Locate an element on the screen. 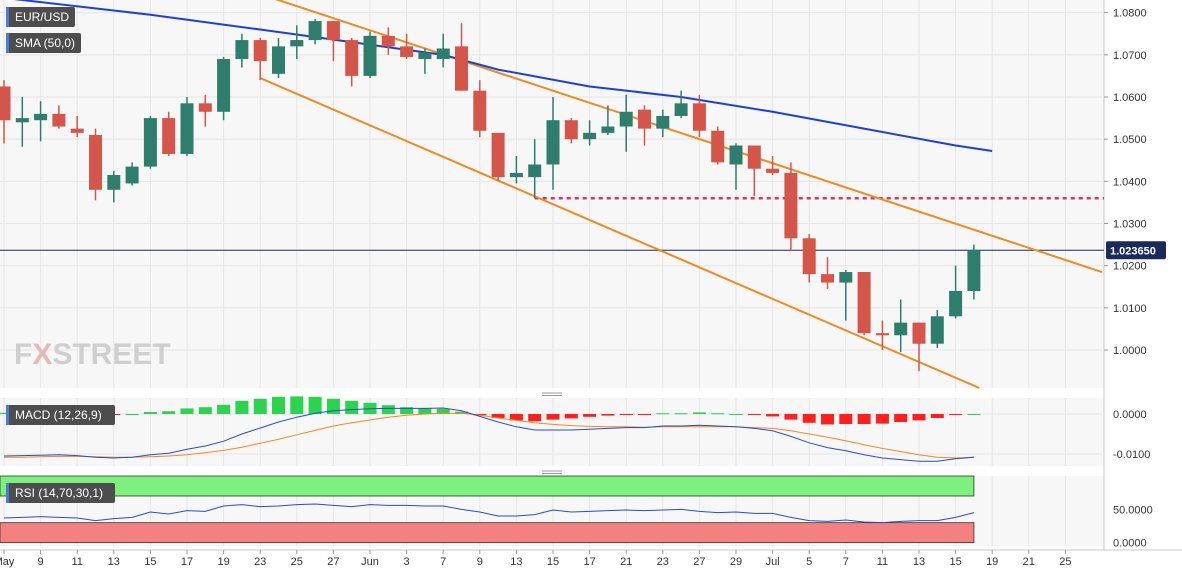  rsi-overbought-zone is located at coordinates (487, 486).